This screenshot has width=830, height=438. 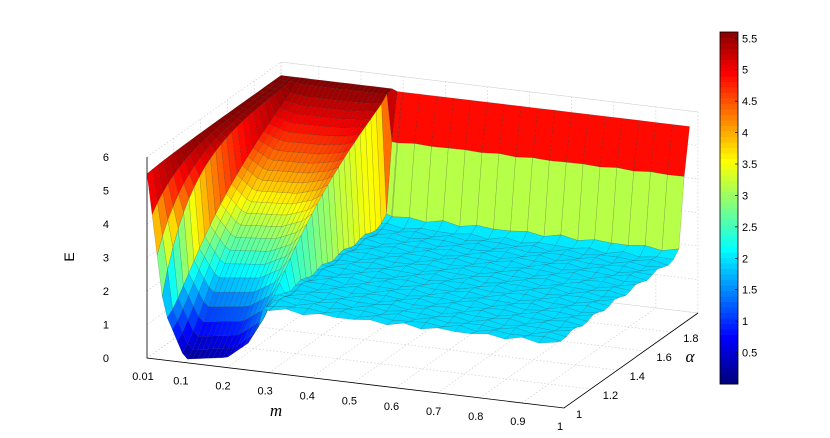 I want to click on grid-line-x, so click(x=631, y=260).